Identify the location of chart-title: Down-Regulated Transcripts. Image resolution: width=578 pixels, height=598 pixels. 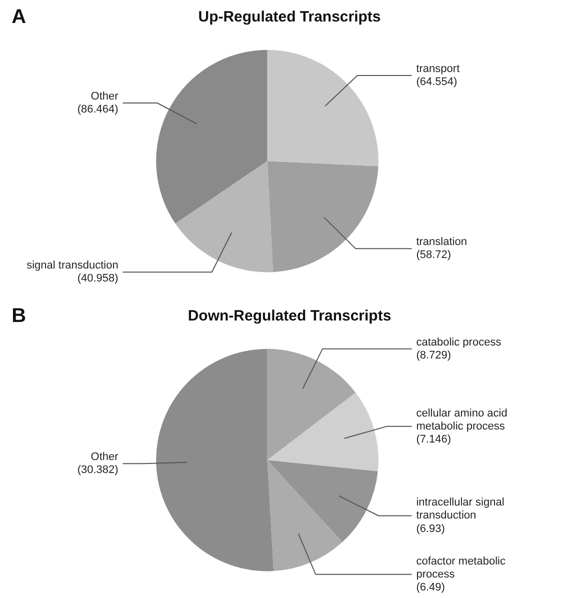
(290, 316).